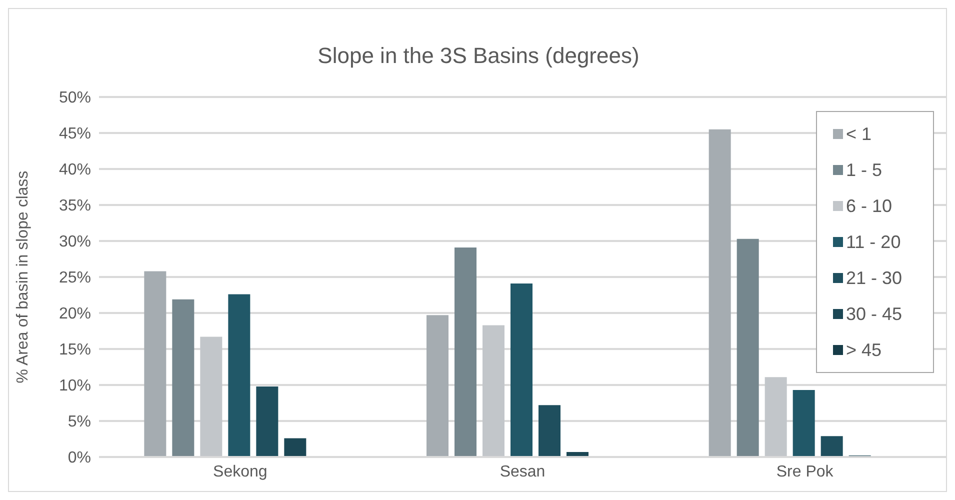  Describe the element at coordinates (74, 314) in the screenshot. I see `y-tick-label: 20%` at that location.